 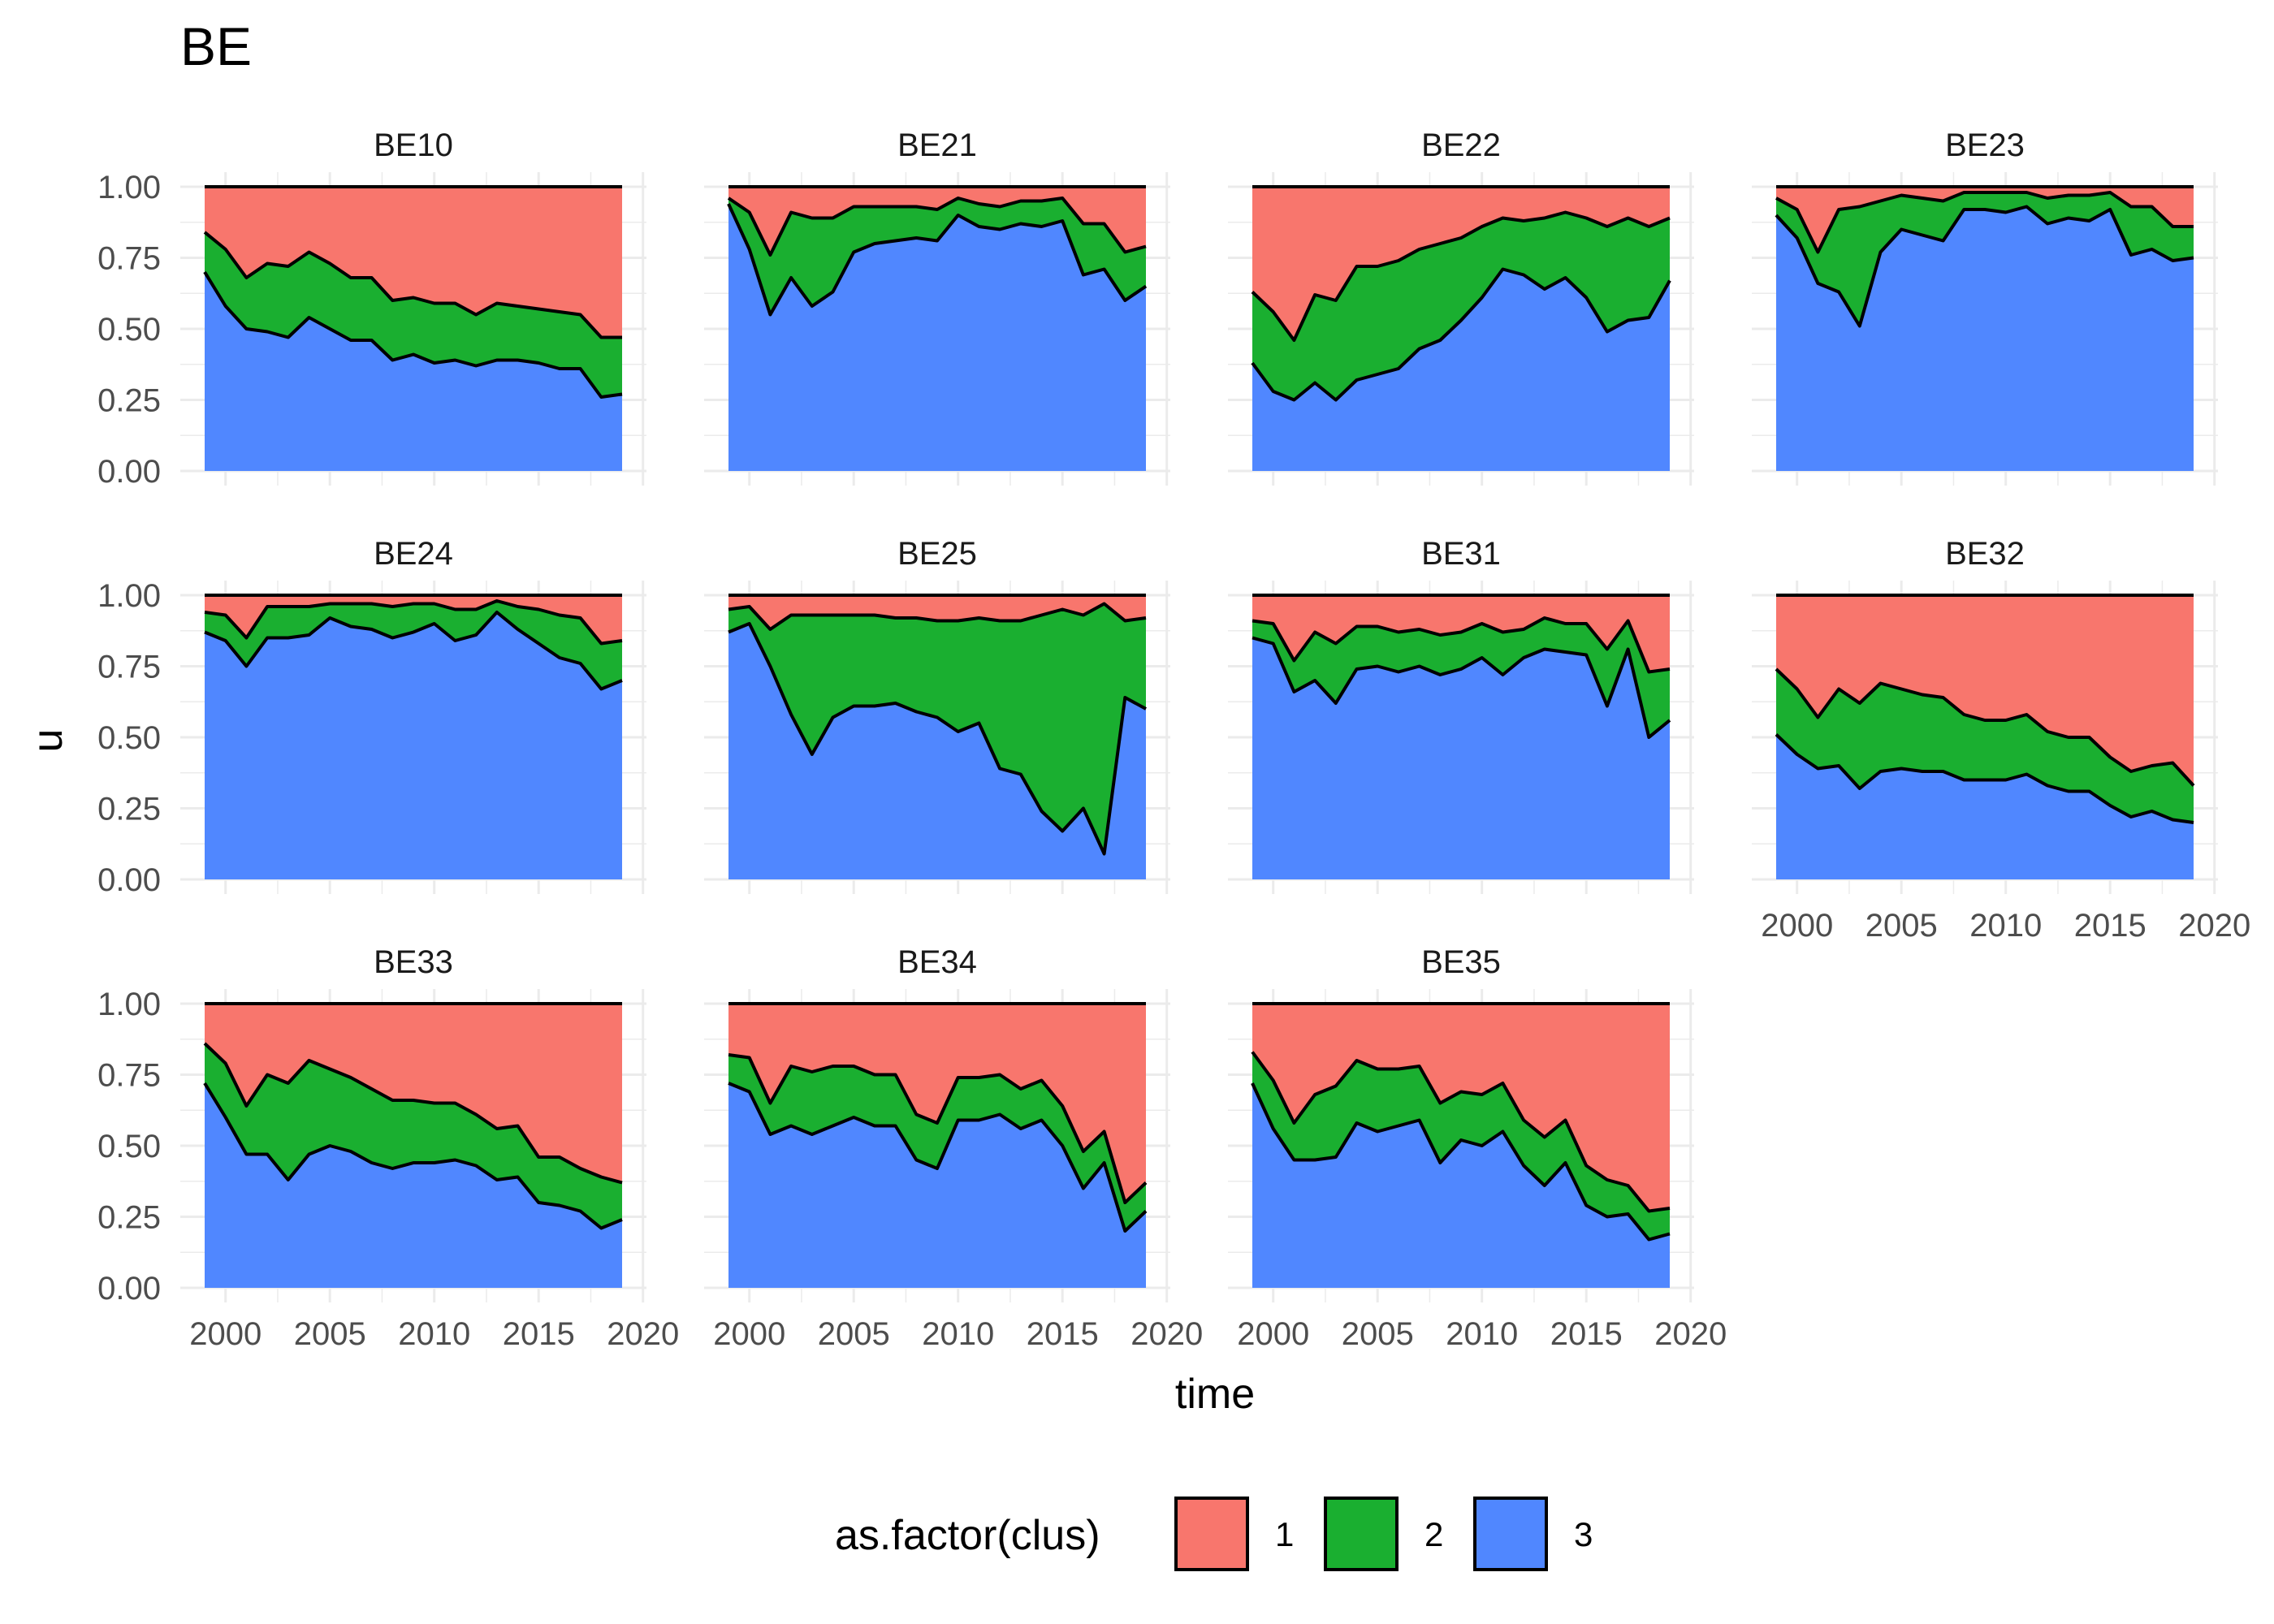 I want to click on facet-strip-label: BE31, so click(x=1461, y=554).